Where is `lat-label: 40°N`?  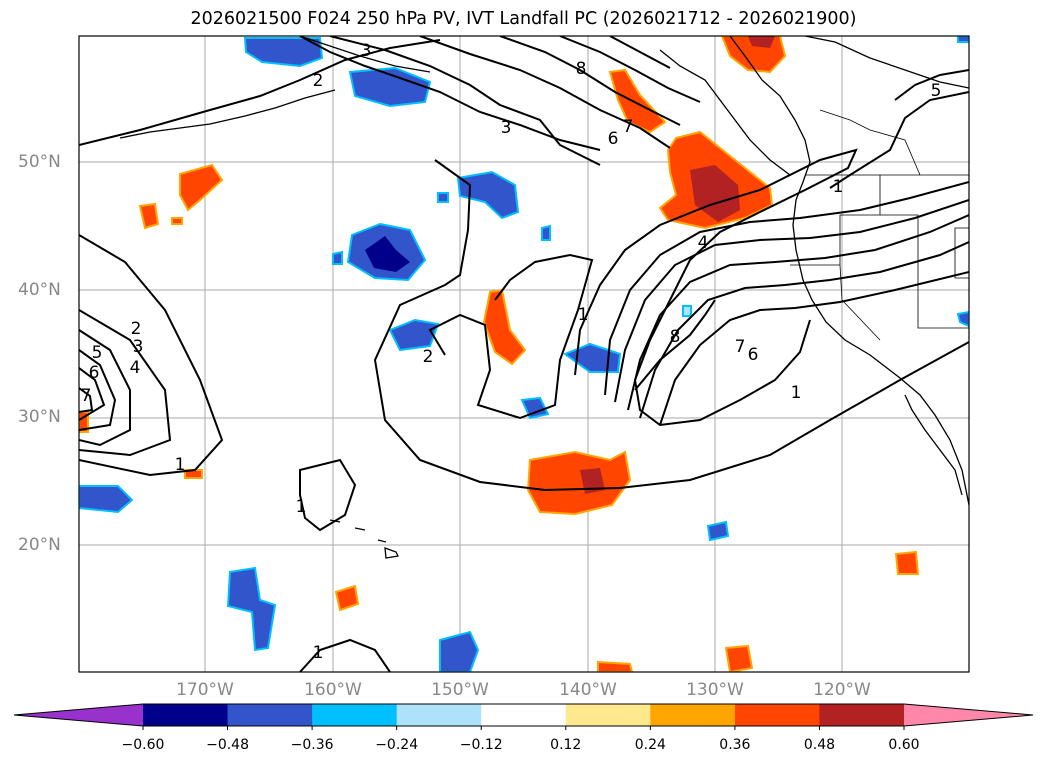 lat-label: 40°N is located at coordinates (39, 290).